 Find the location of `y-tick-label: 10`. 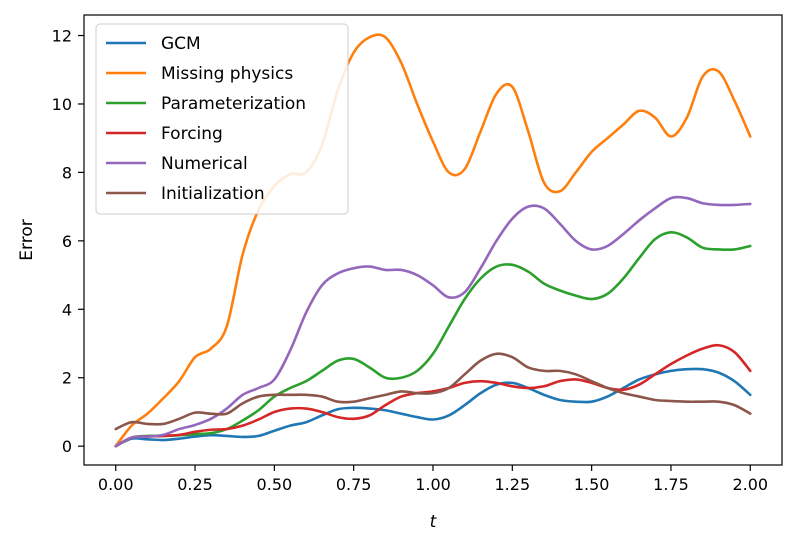

y-tick-label: 10 is located at coordinates (62, 104).